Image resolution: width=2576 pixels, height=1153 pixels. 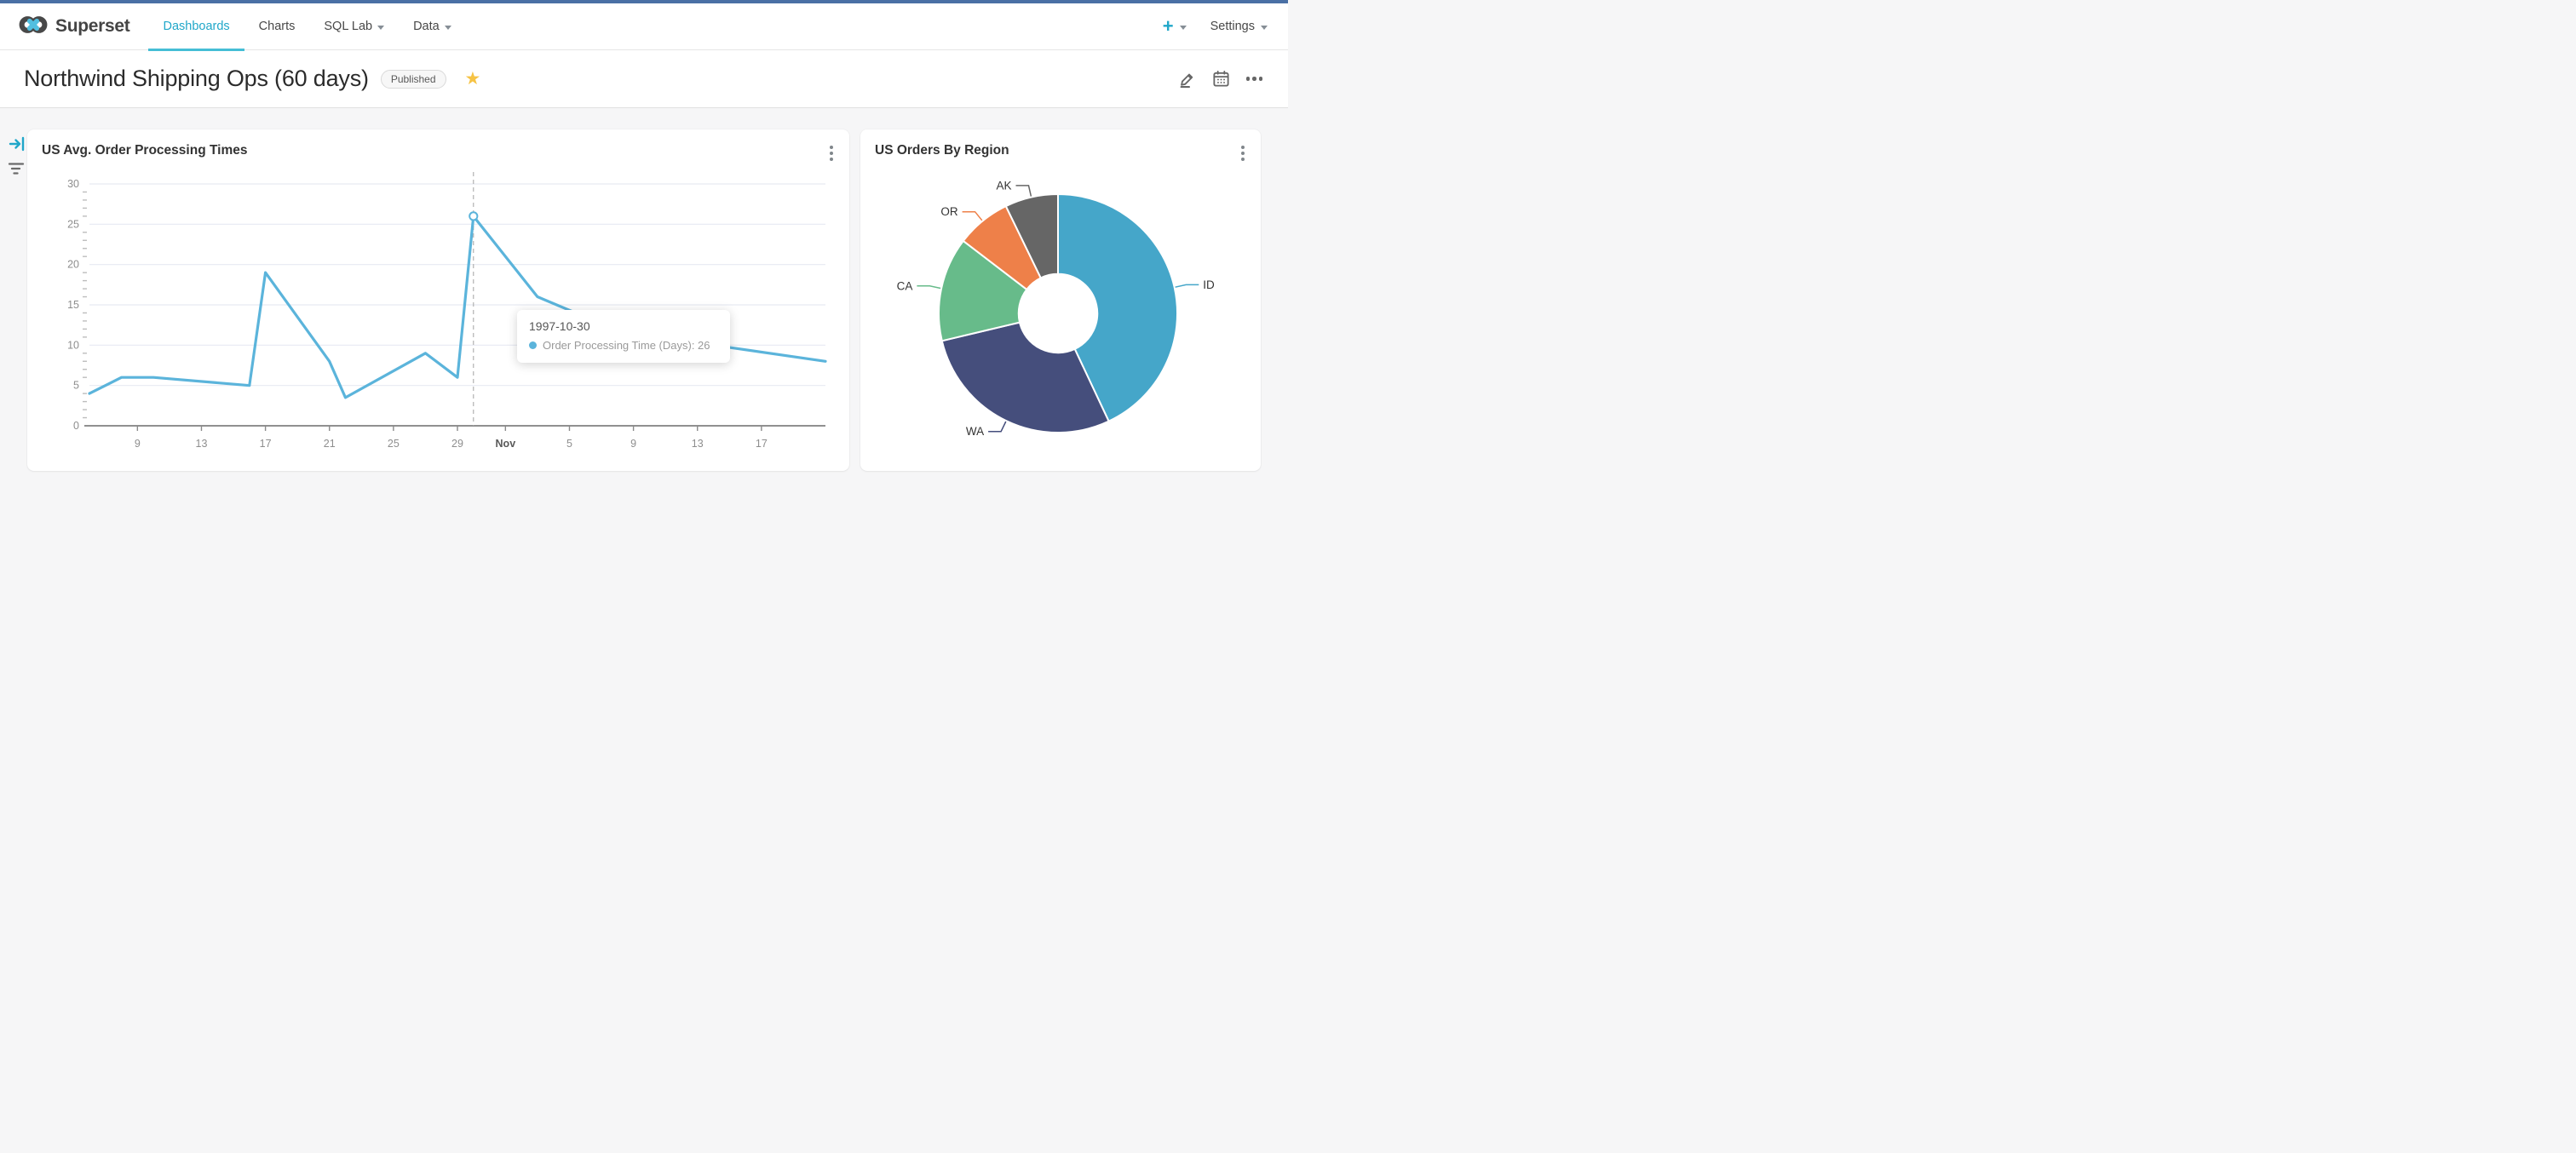 I want to click on calendar-icon, so click(x=1221, y=79).